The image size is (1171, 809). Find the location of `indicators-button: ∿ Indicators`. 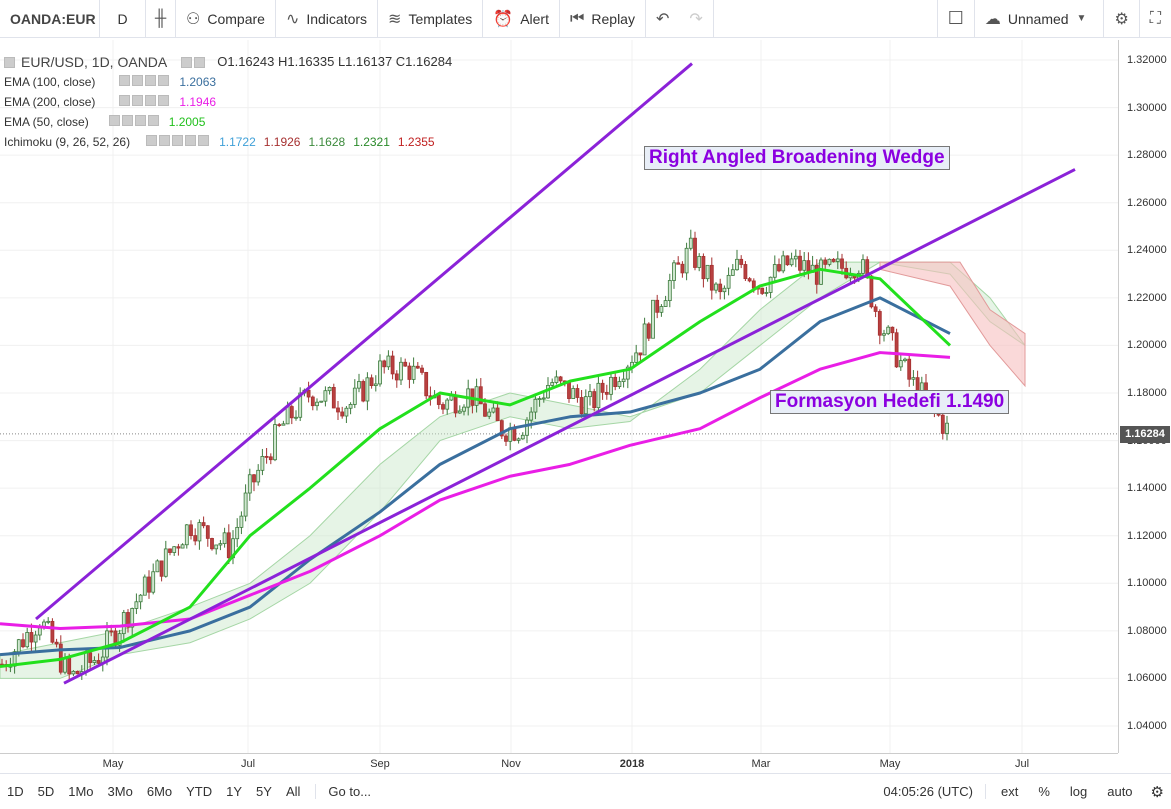

indicators-button: ∿ Indicators is located at coordinates (327, 19).